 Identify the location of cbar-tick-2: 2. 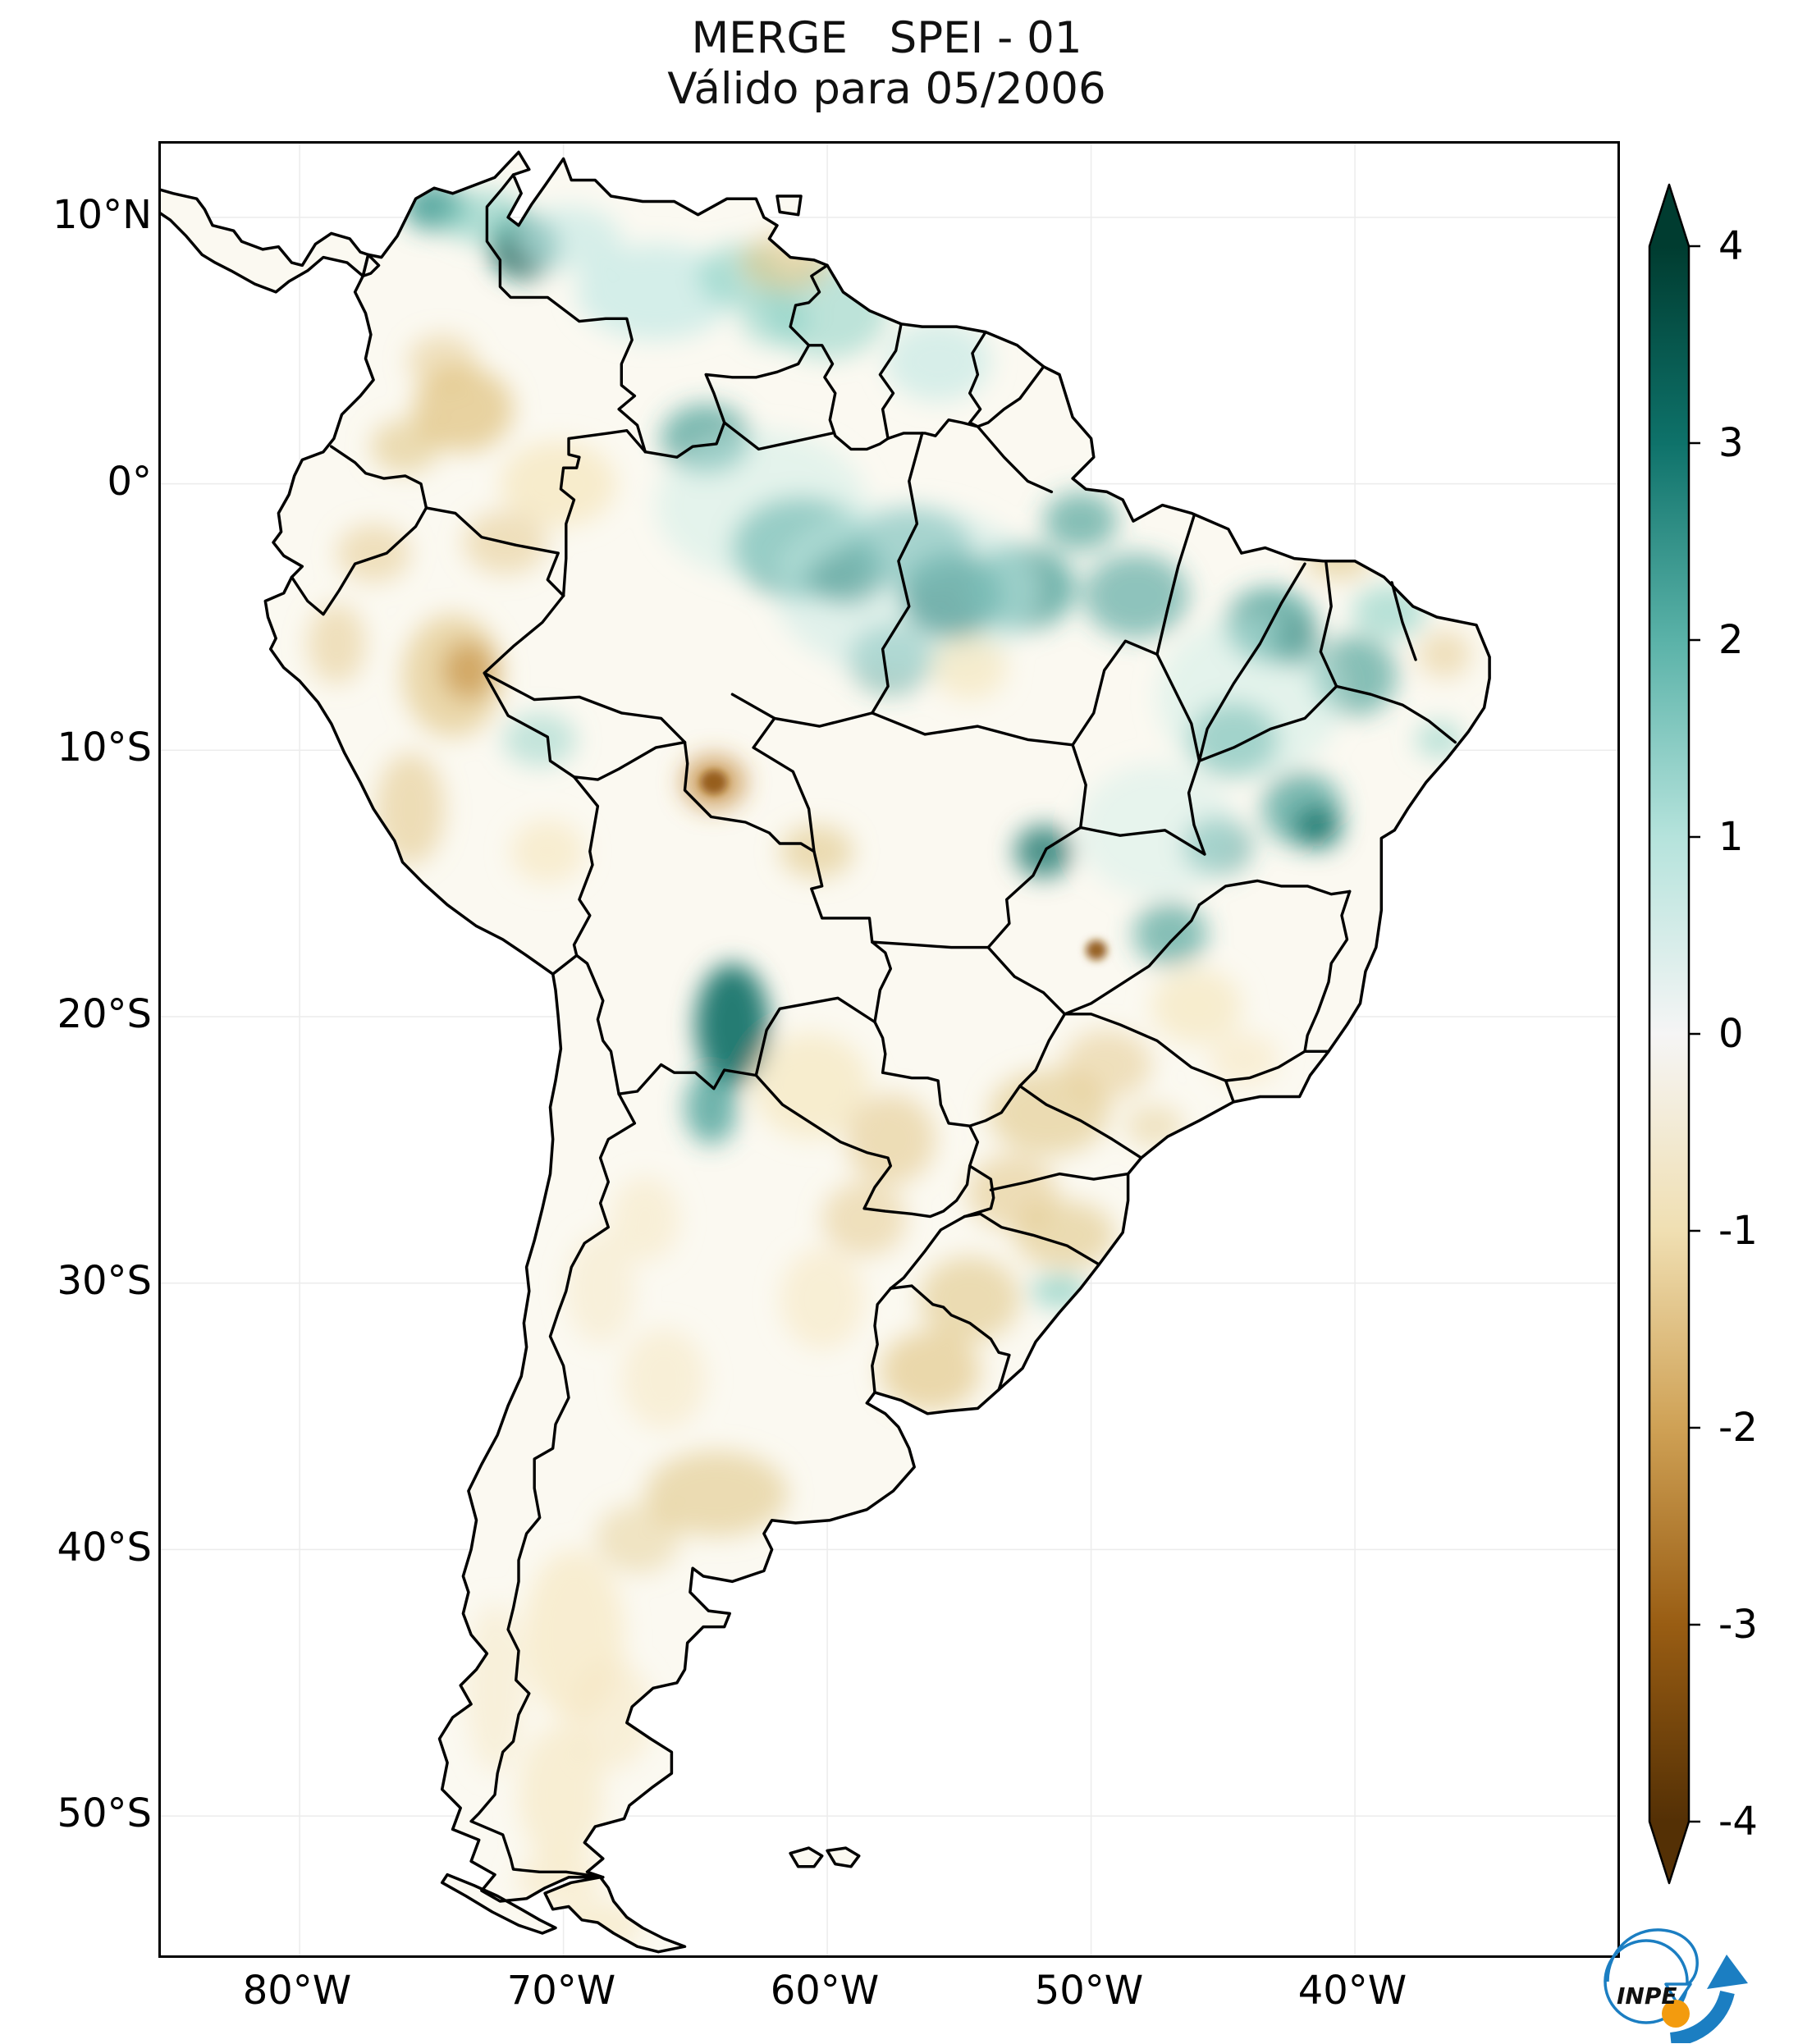
(1731, 640).